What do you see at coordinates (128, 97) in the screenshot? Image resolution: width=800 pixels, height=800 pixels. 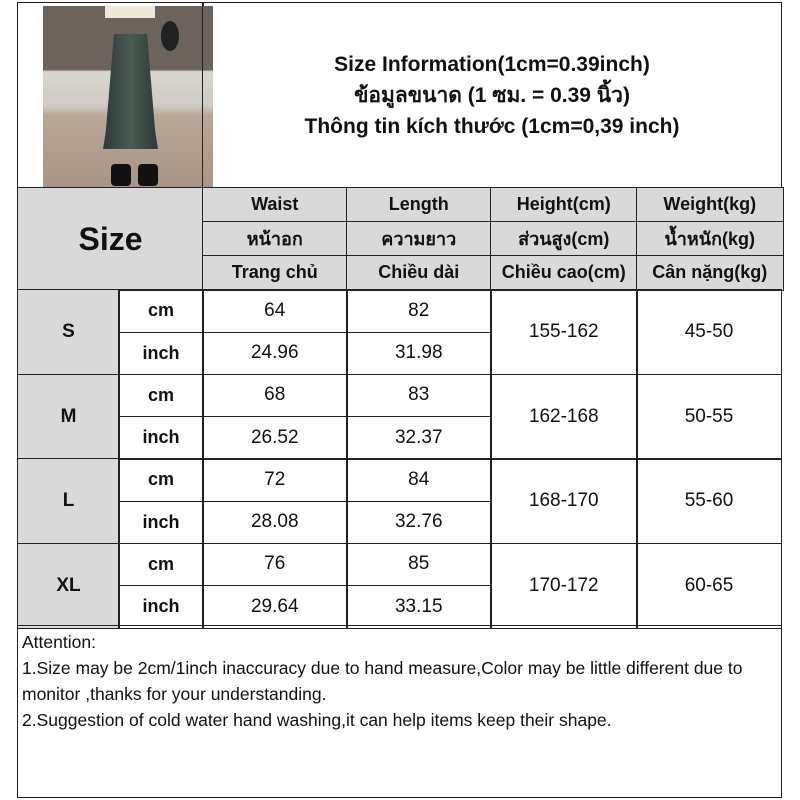 I see `product-photo` at bounding box center [128, 97].